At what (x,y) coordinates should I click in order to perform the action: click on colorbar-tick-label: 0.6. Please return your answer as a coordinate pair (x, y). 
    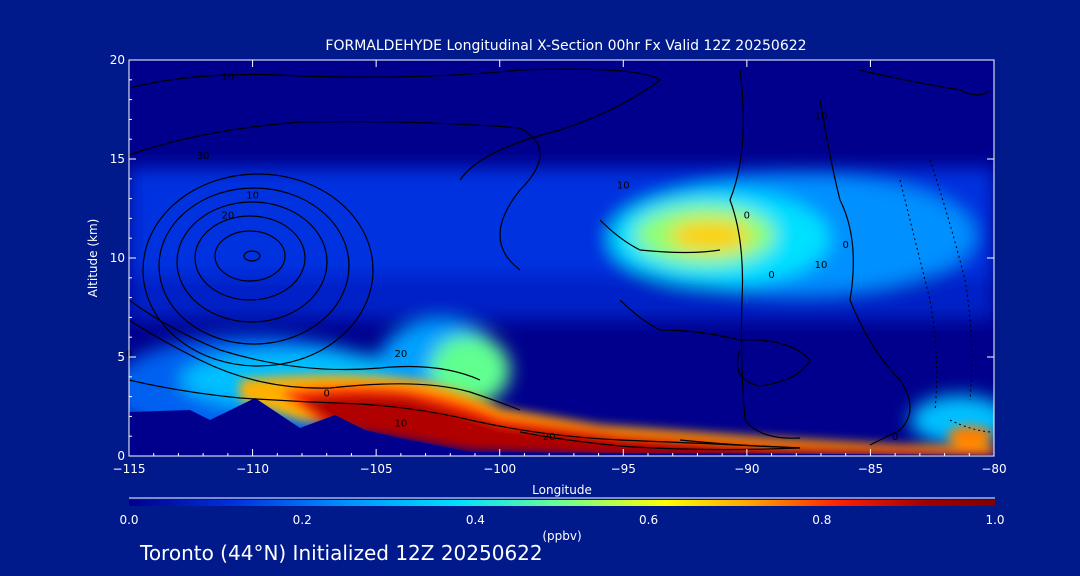
    Looking at the image, I should click on (648, 520).